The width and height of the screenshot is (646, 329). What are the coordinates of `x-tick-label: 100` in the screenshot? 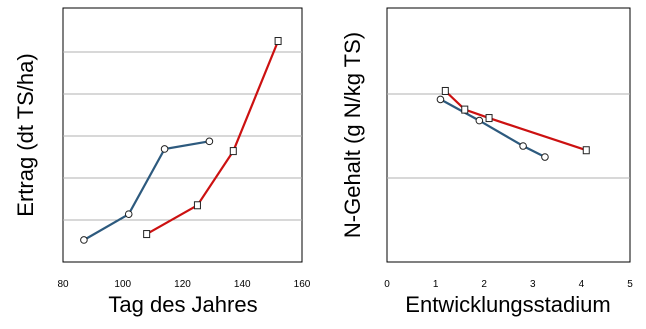 It's located at (122, 284).